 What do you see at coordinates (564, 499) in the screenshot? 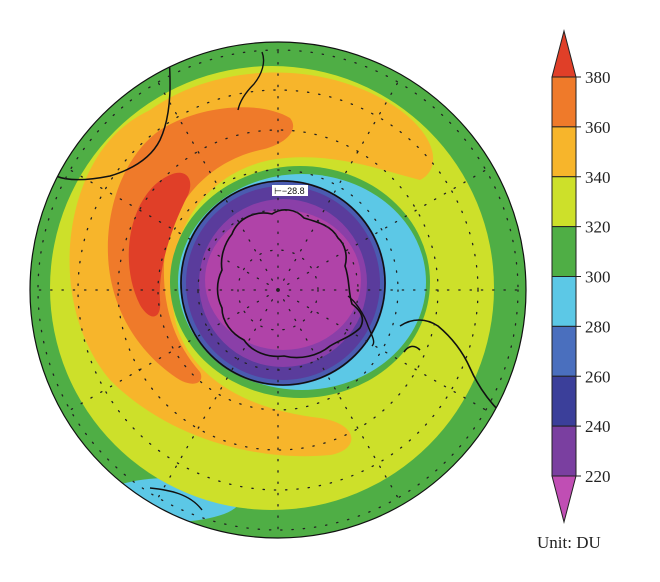
I see `colorbar-bottom-extension` at bounding box center [564, 499].